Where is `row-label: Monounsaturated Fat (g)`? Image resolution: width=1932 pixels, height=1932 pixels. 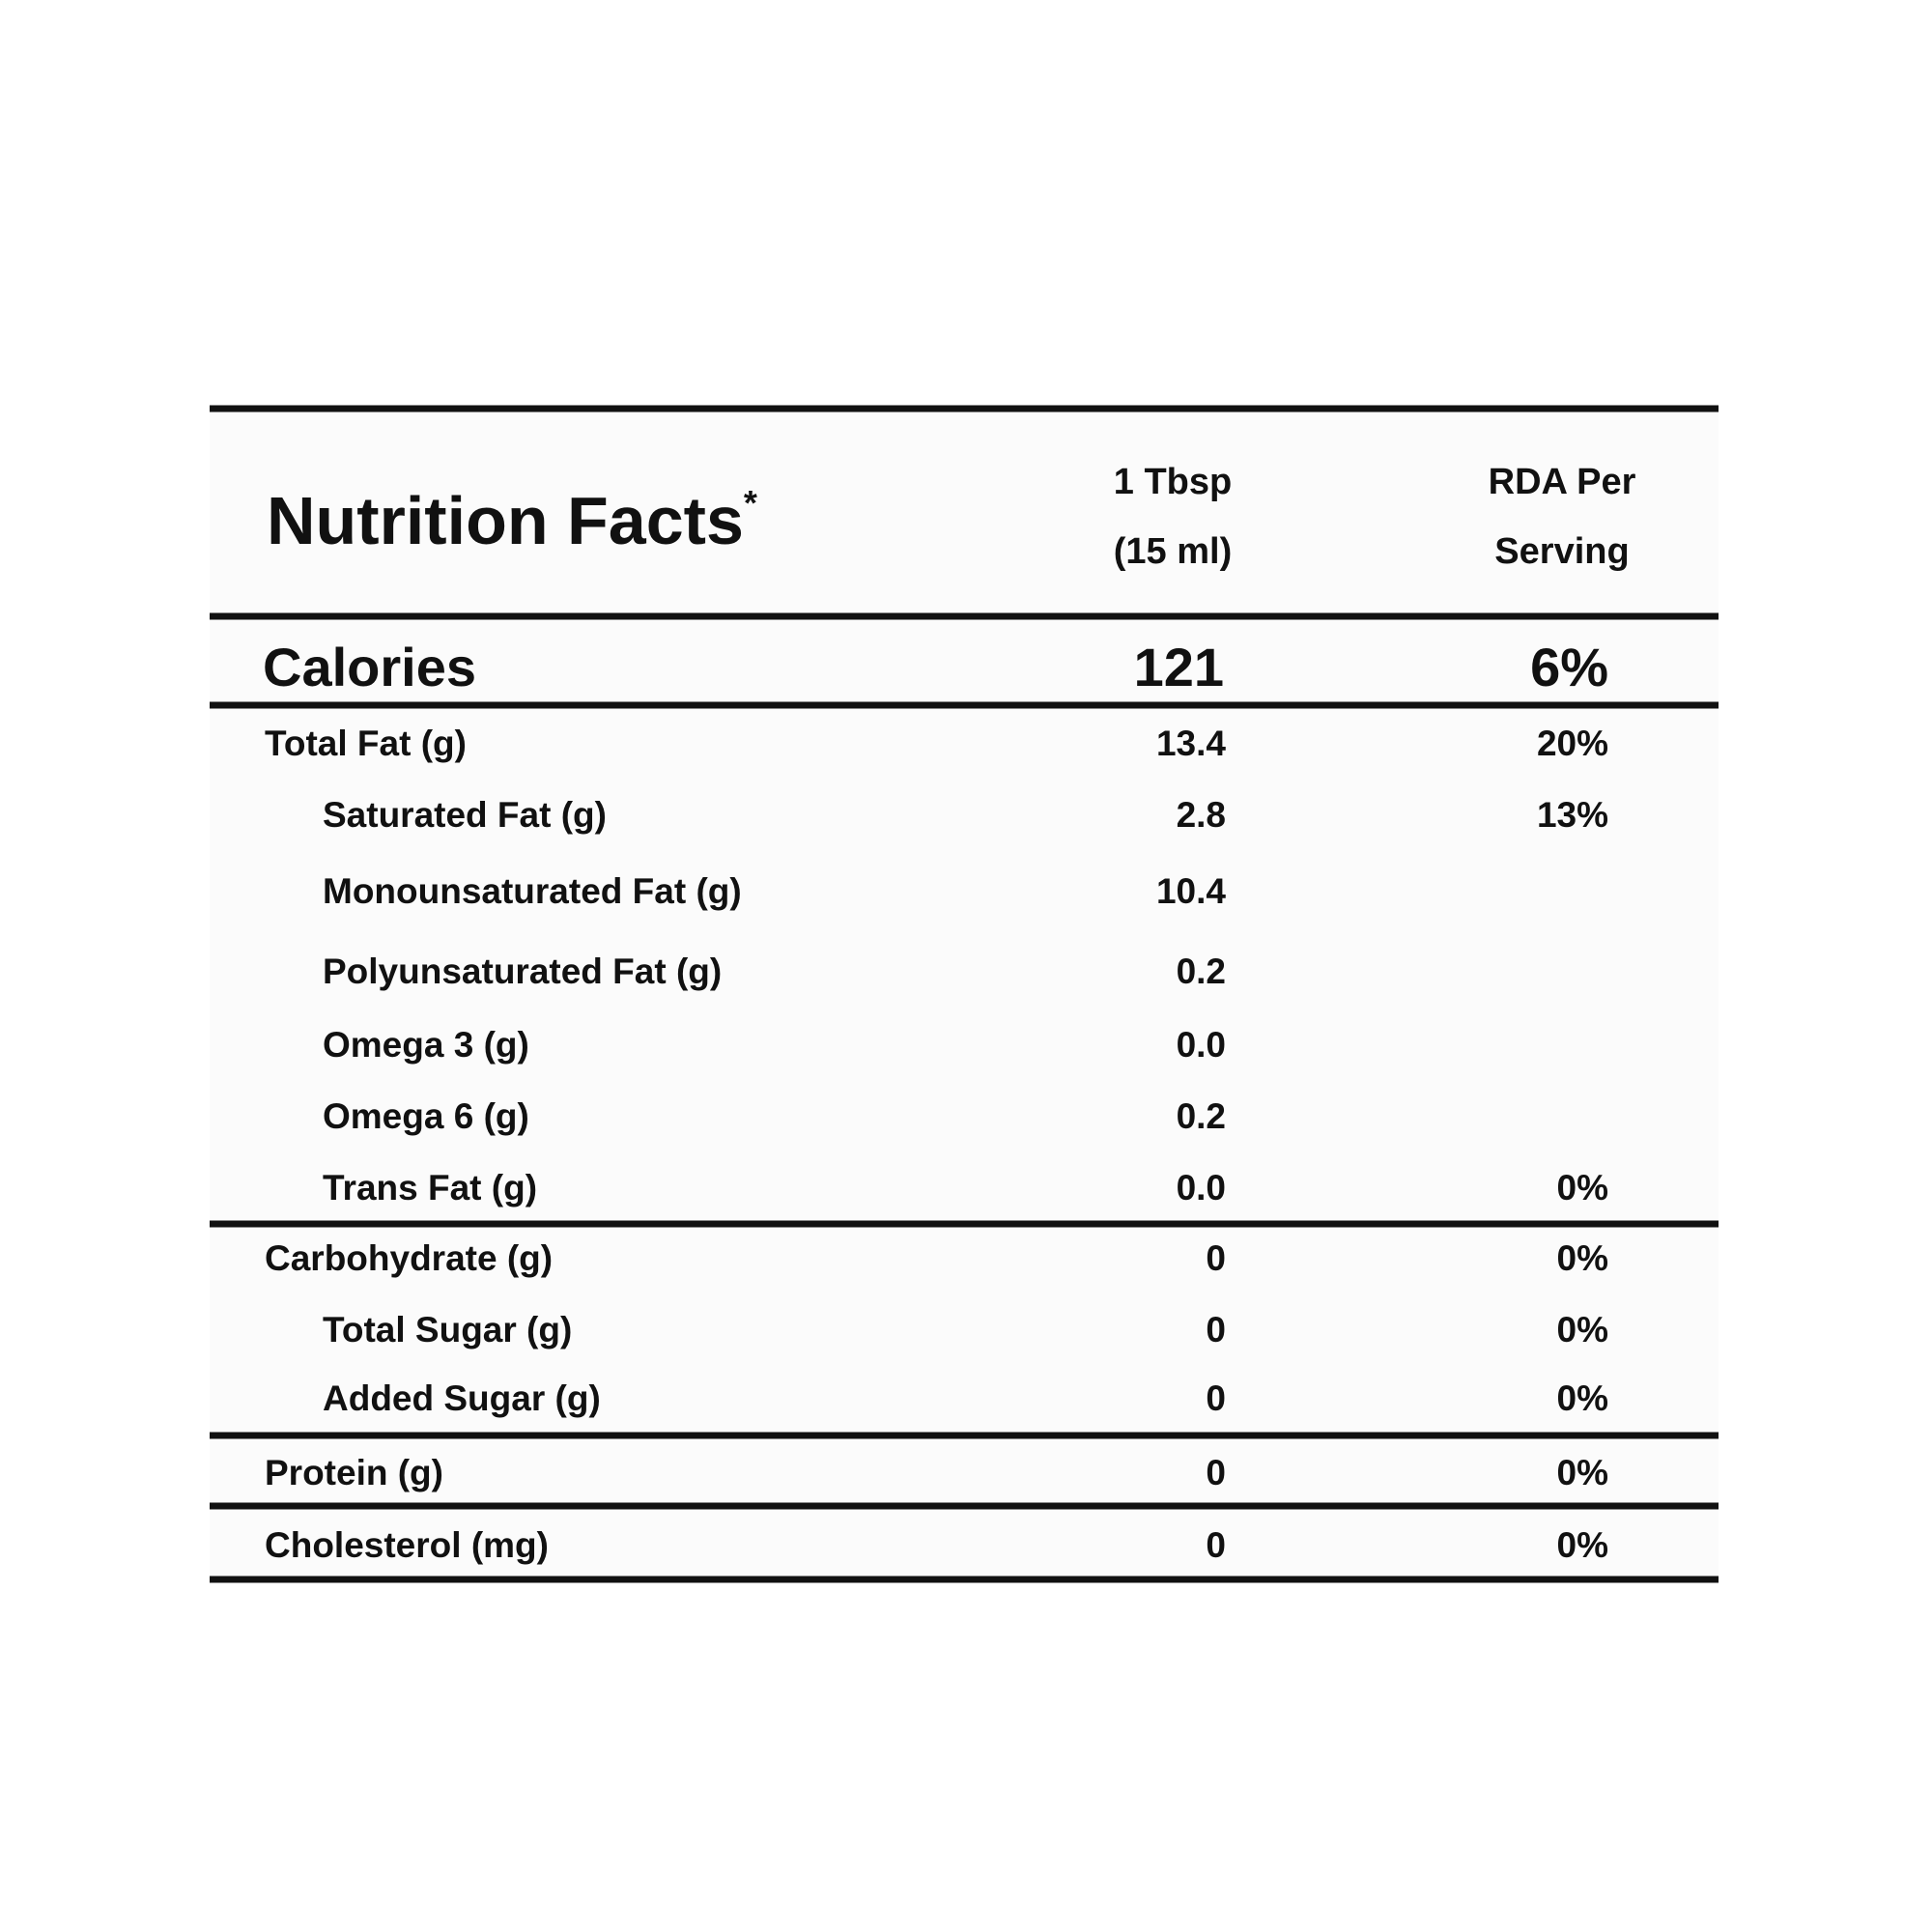 row-label: Monounsaturated Fat (g) is located at coordinates (532, 891).